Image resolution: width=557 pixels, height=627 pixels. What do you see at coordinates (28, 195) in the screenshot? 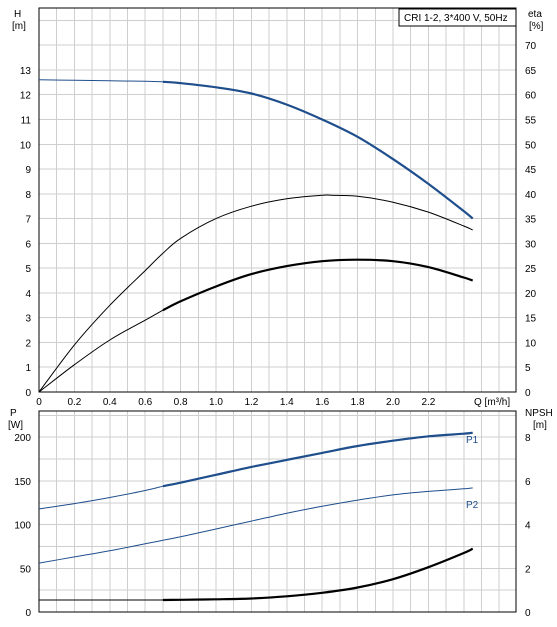
I see `y-tick-label-left: 8` at bounding box center [28, 195].